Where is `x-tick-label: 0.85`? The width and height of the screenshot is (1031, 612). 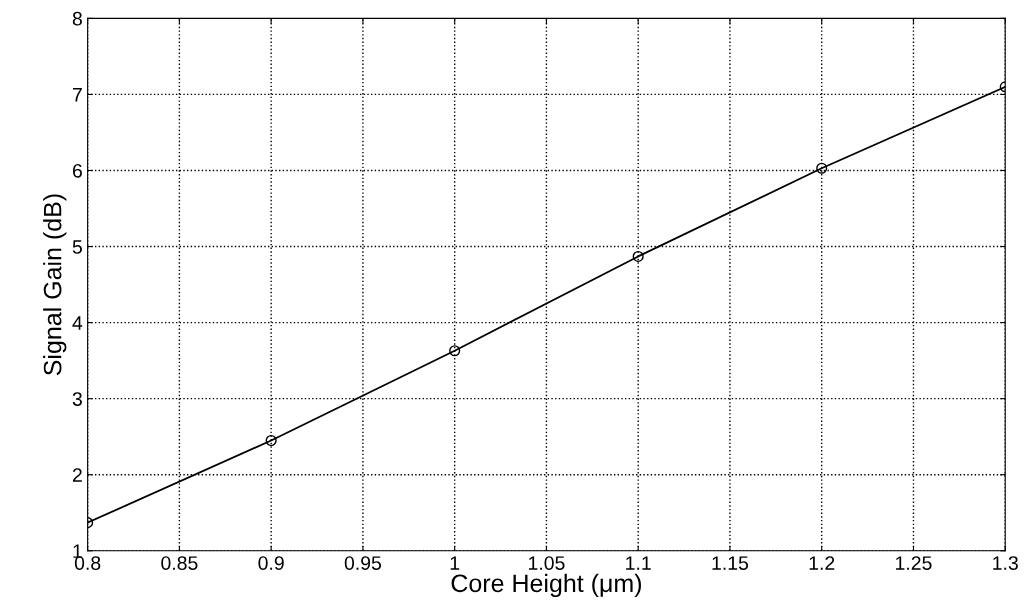 x-tick-label: 0.85 is located at coordinates (179, 563).